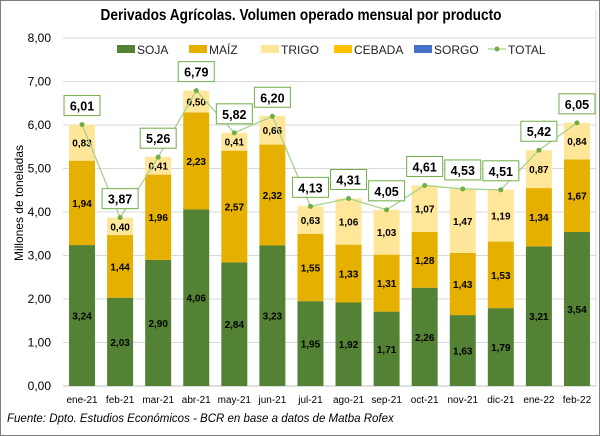 The width and height of the screenshot is (600, 436). Describe the element at coordinates (349, 345) in the screenshot. I see `data-label: 1,92` at that location.